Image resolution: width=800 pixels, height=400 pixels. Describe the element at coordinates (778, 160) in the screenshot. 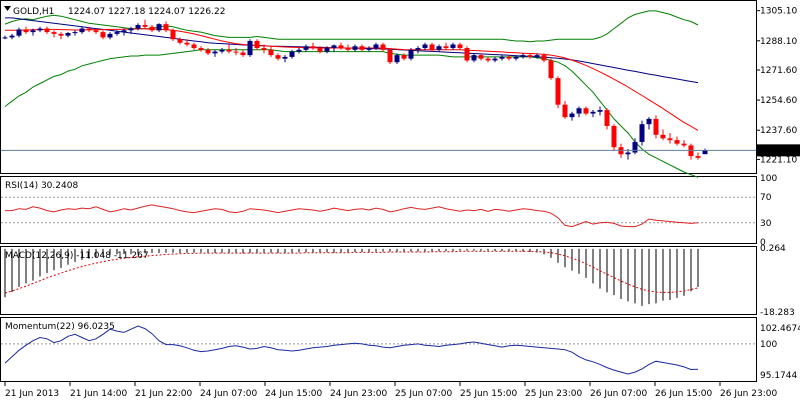

I see `price-tick-label: 1221.10` at that location.